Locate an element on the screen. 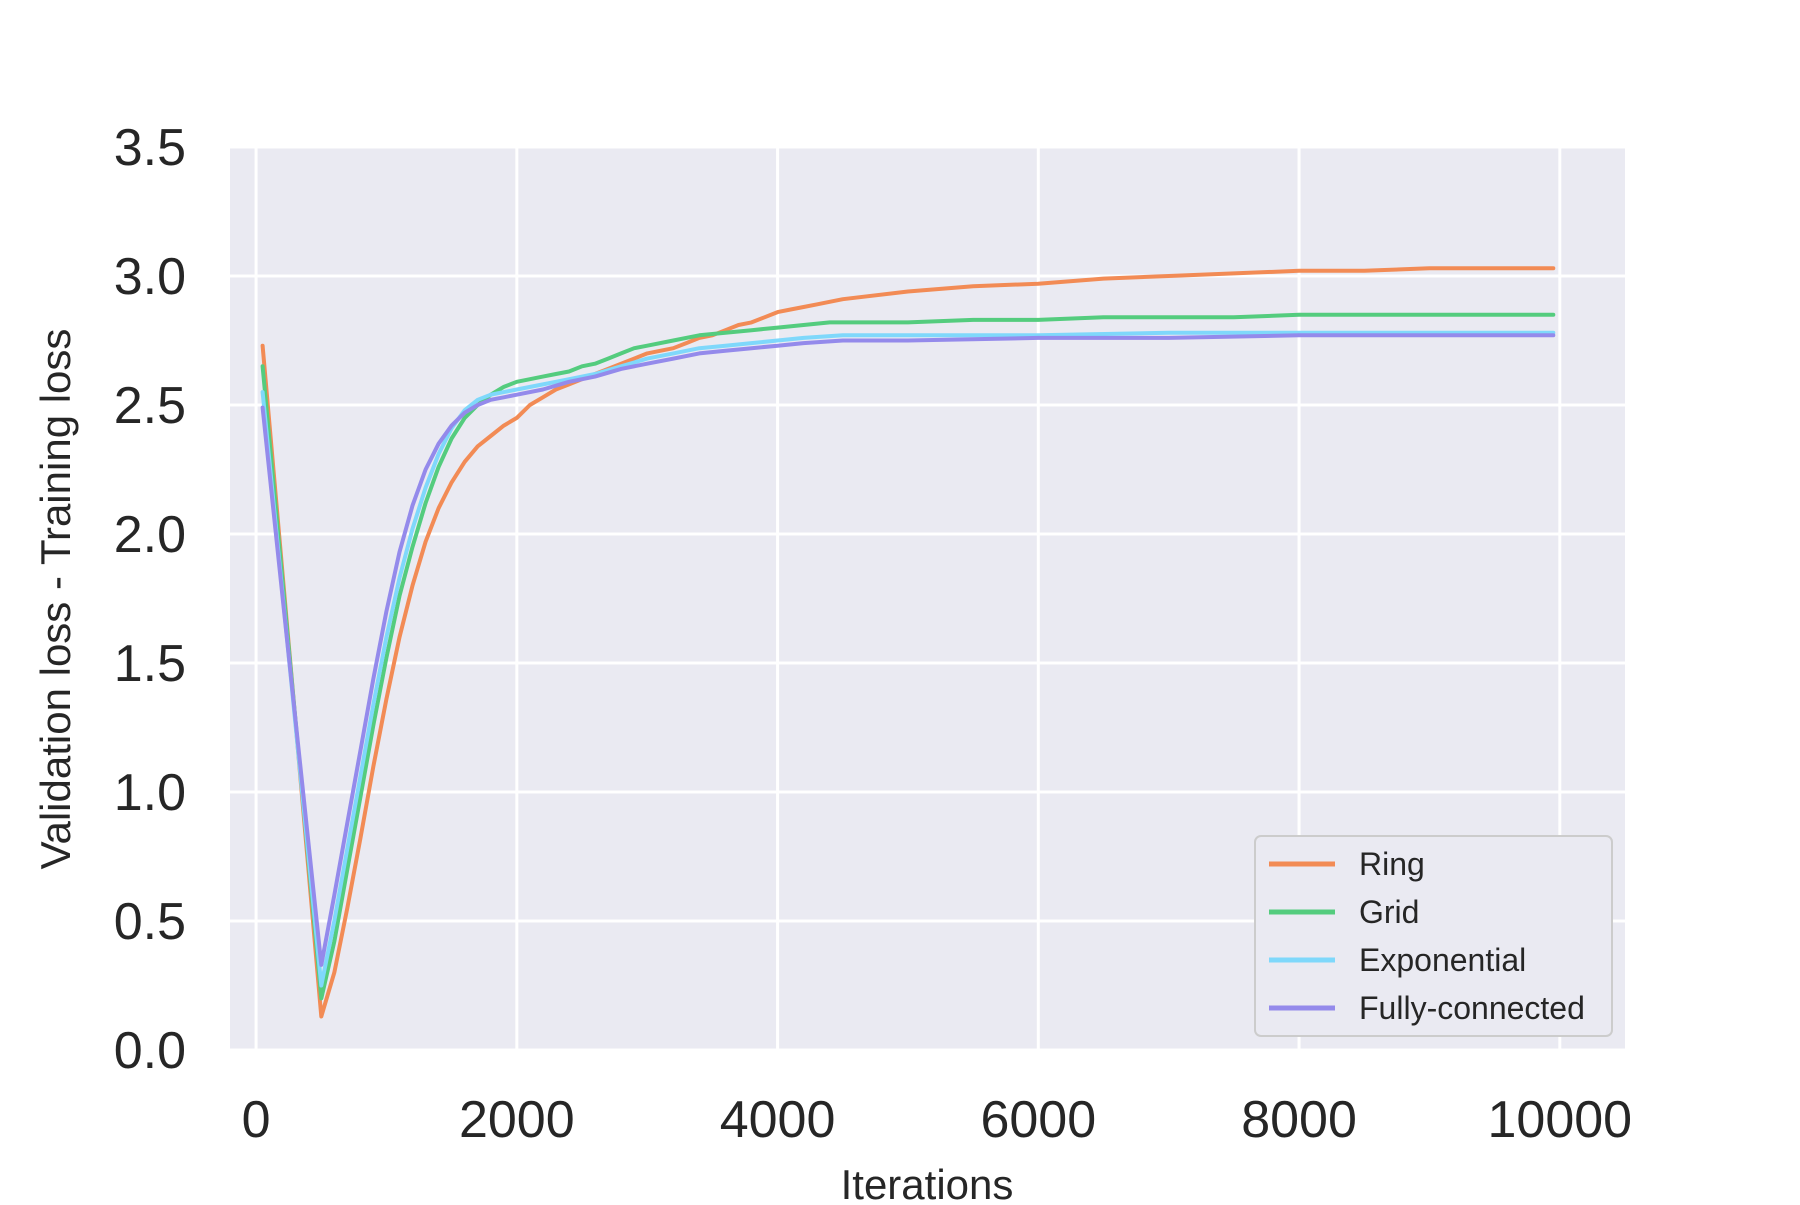 This screenshot has height=1205, width=1800. y-tick-labels: 0.0 0.5 1.0 1.5 2.0 2.5 3.0 3.5 is located at coordinates (150, 599).